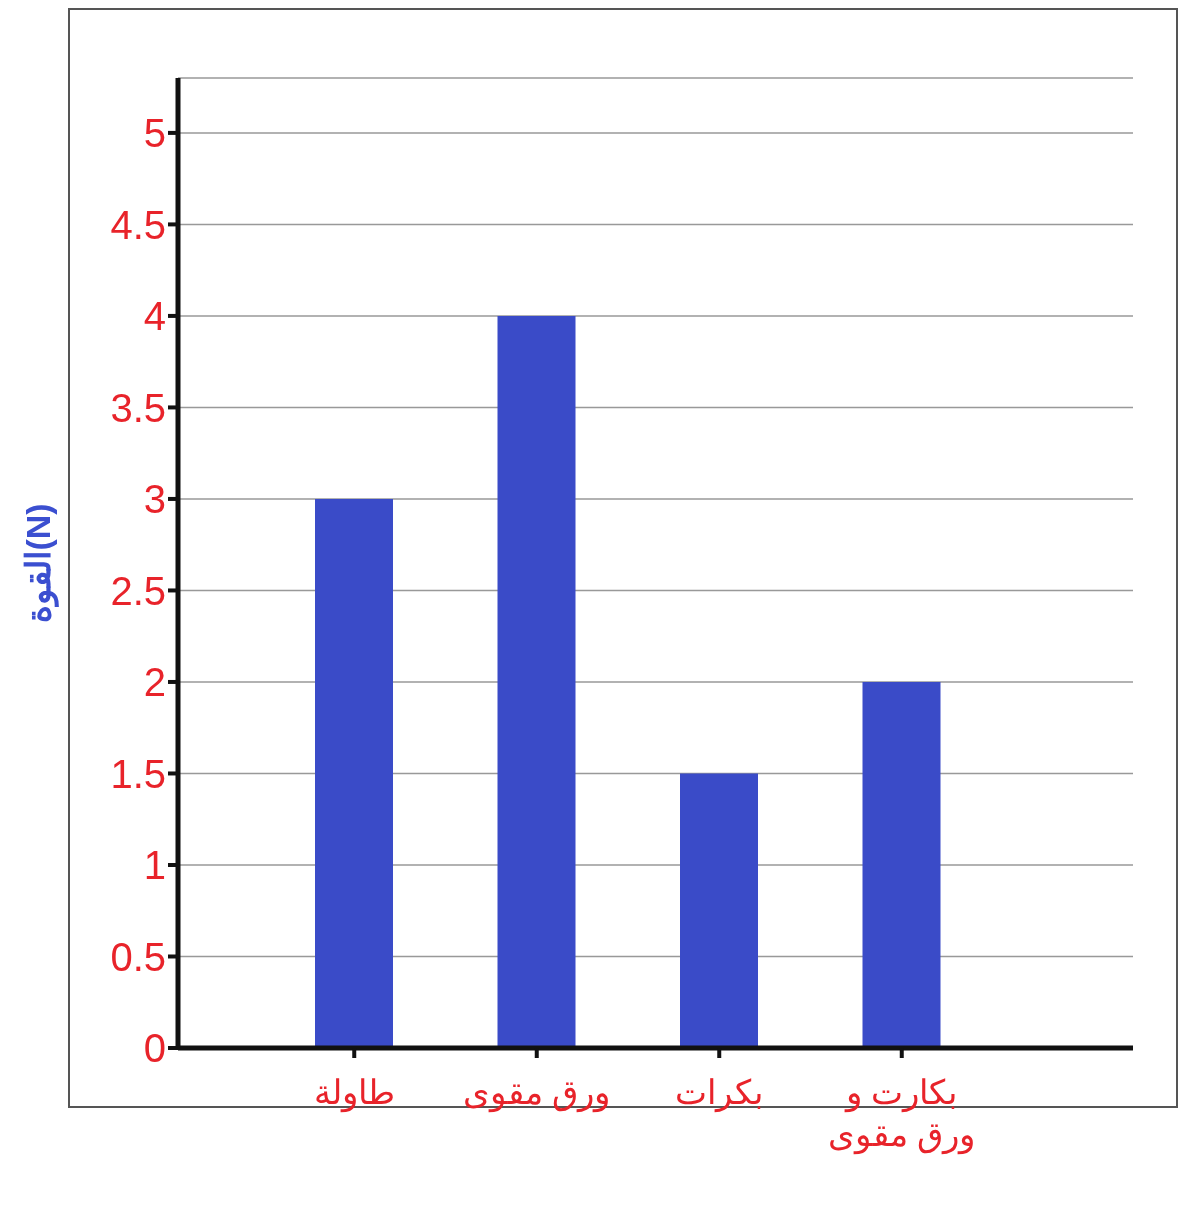 Image resolution: width=1188 pixels, height=1210 pixels. I want to click on y-tick-label: 5, so click(154, 133).